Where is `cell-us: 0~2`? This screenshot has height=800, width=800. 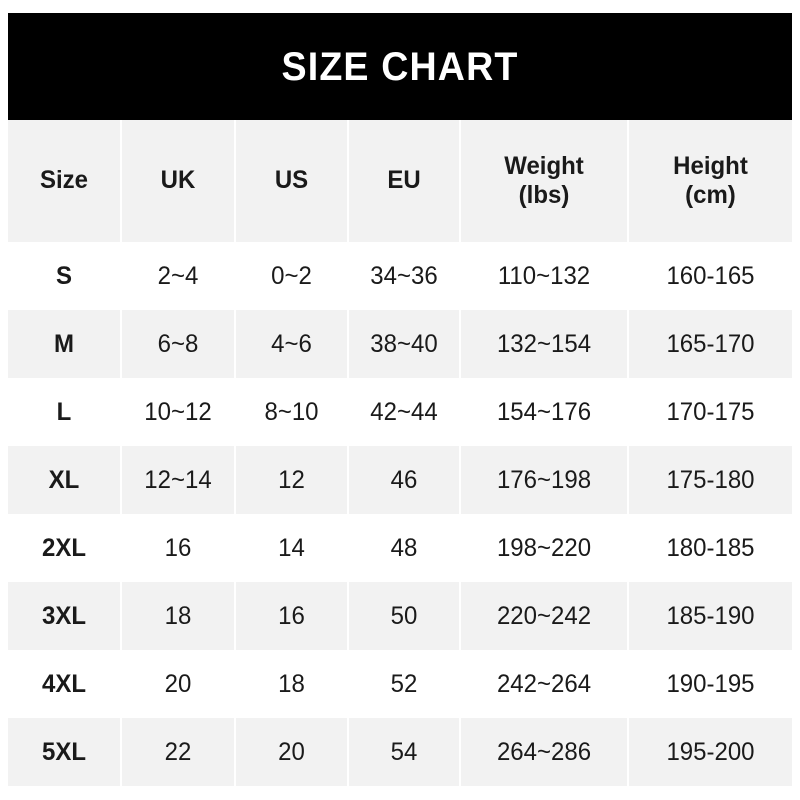
cell-us: 0~2 is located at coordinates (292, 276).